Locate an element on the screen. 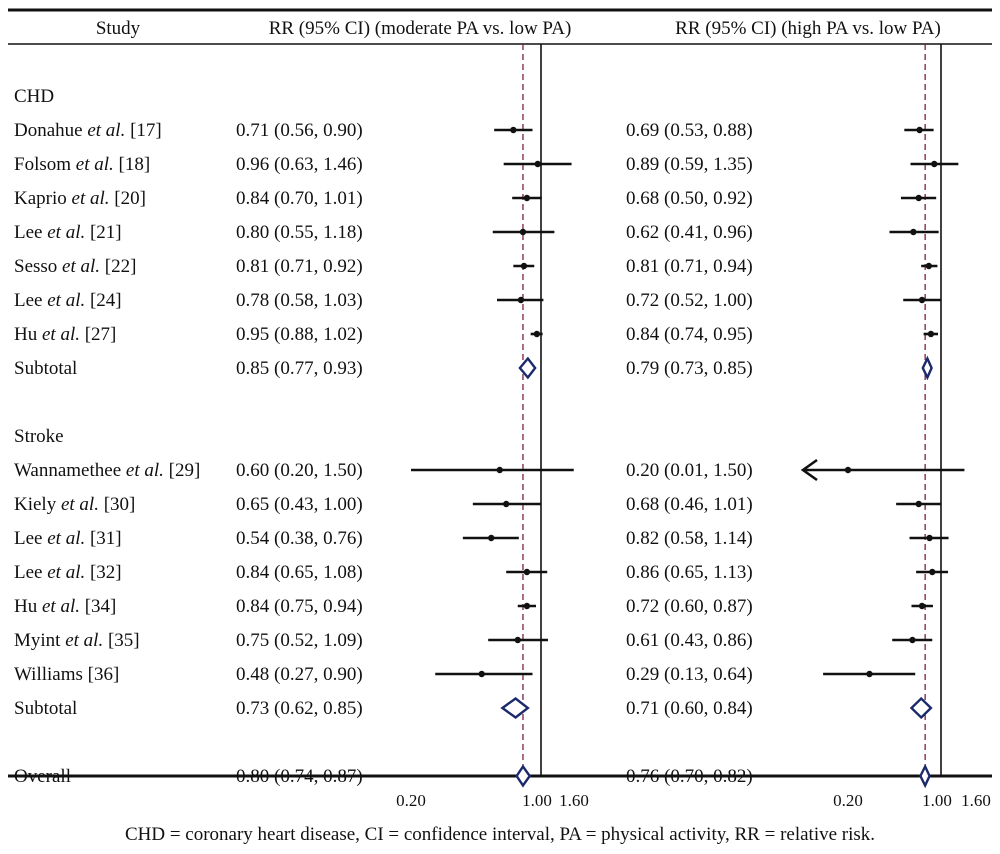  high-ci-text: 0.79 (0.73, 0.85) is located at coordinates (689, 368).